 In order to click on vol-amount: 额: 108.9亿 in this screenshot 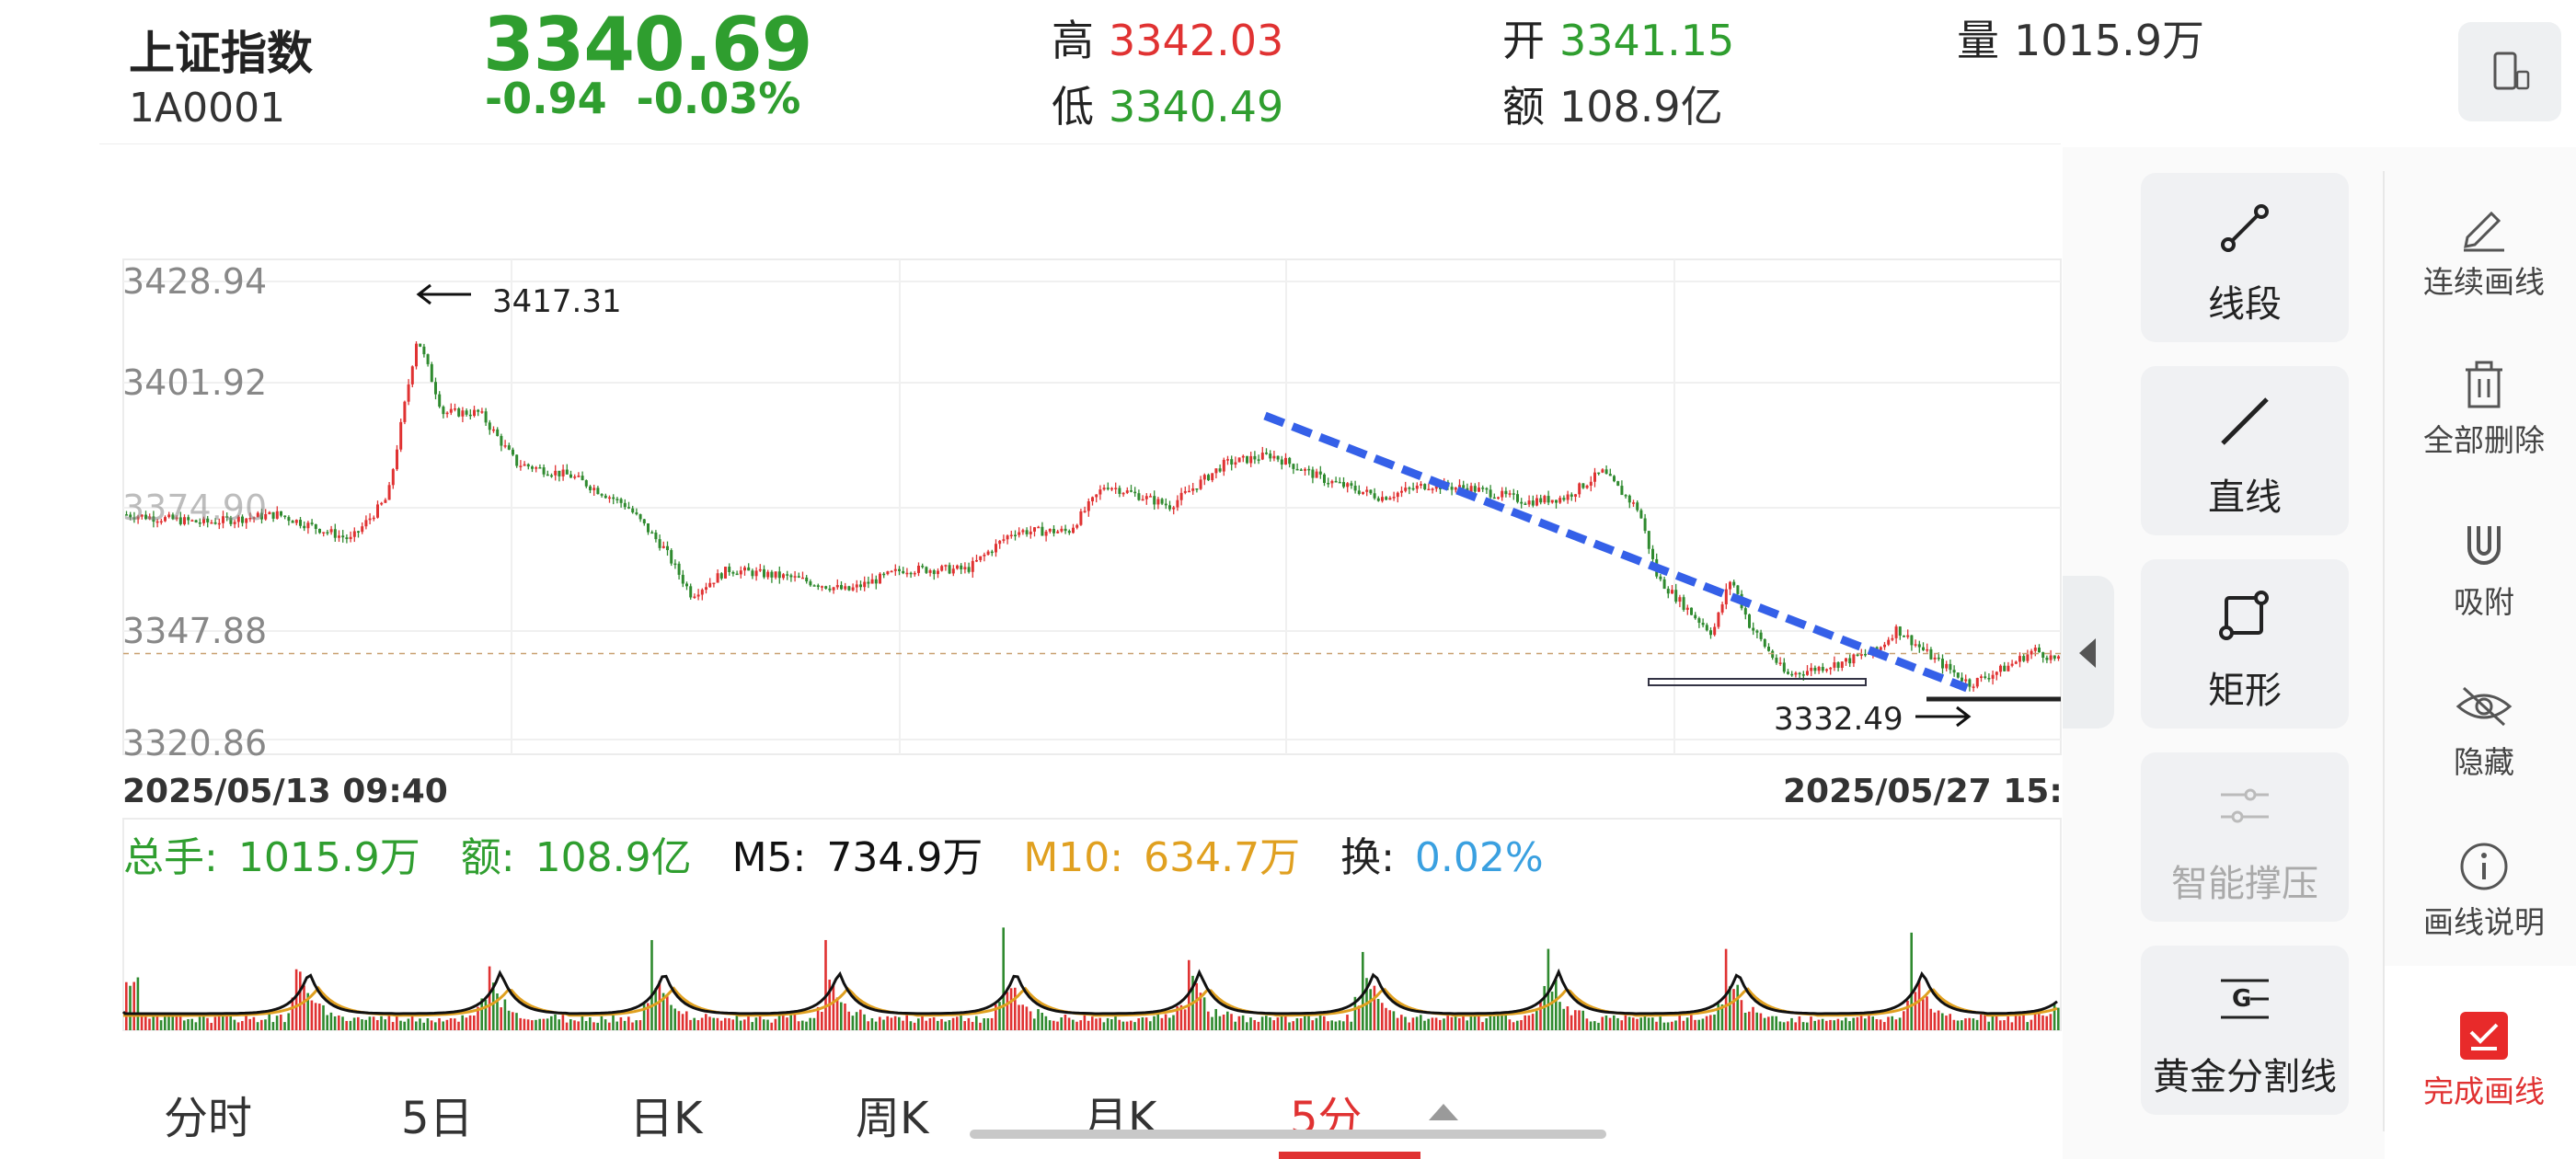, I will do `click(576, 857)`.